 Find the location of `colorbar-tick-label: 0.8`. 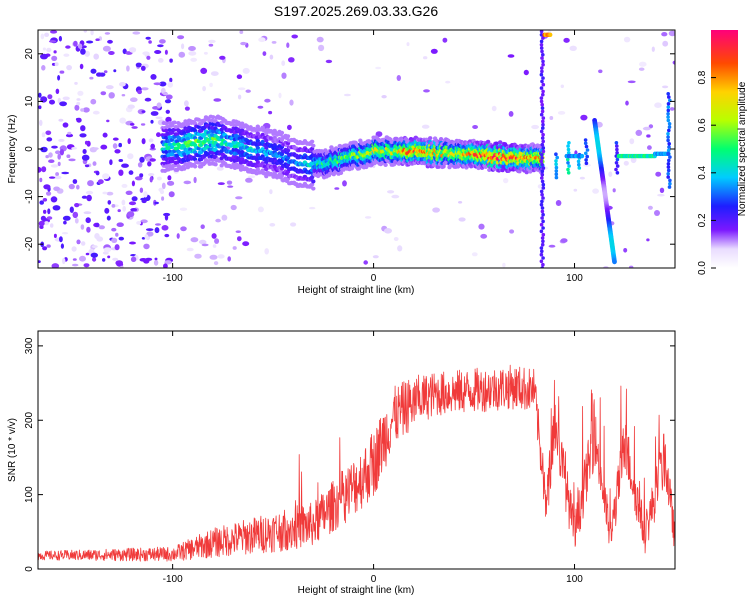

colorbar-tick-label: 0.8 is located at coordinates (702, 77).